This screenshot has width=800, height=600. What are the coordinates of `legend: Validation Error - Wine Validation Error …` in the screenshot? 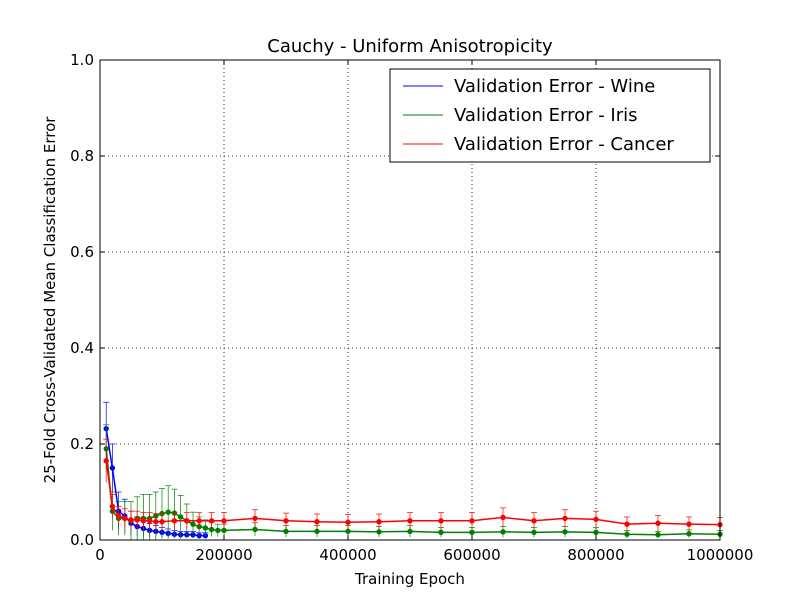 It's located at (550, 115).